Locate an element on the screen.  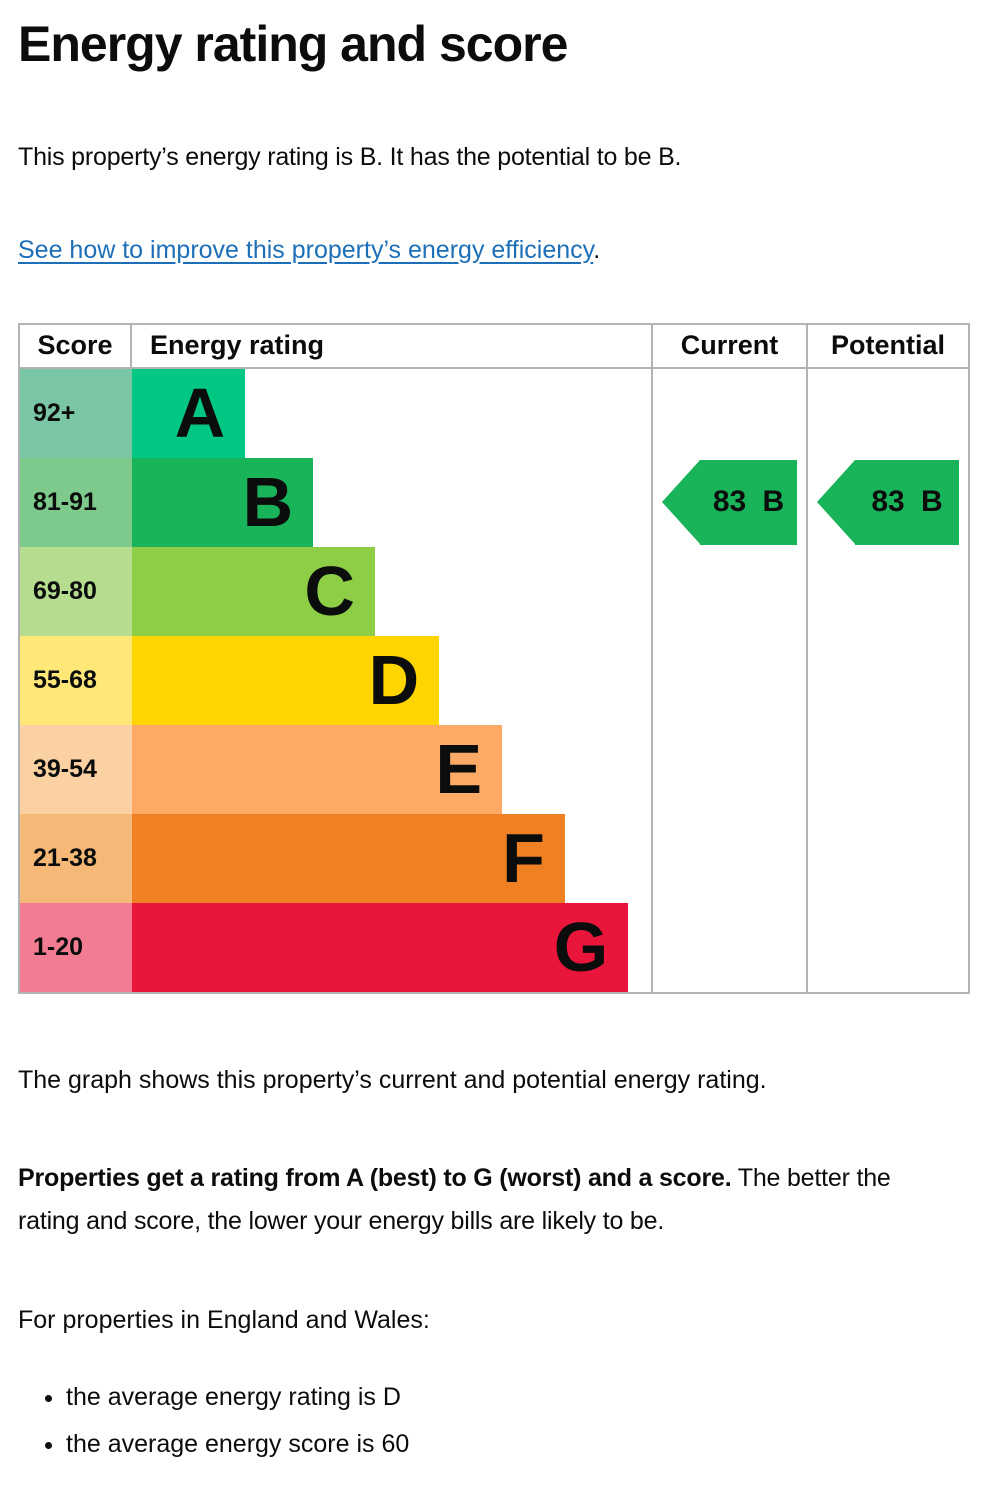
score-range-e: 39-54 is located at coordinates (76, 769).